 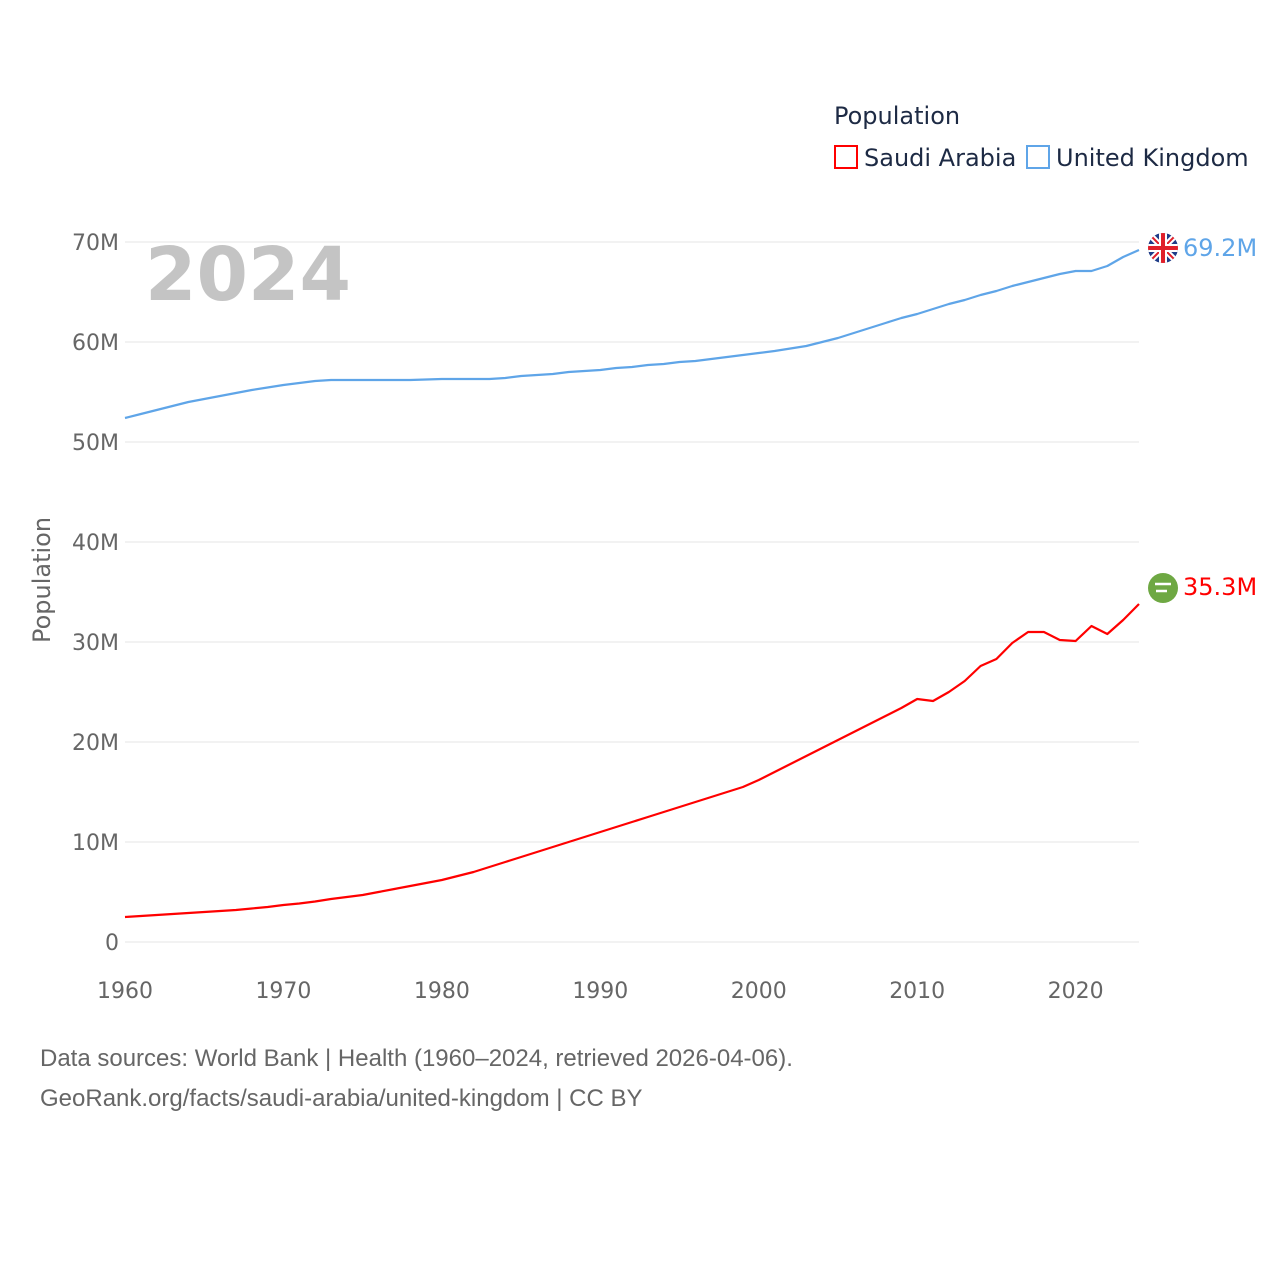 What do you see at coordinates (759, 991) in the screenshot?
I see `x-tick-label: 2000` at bounding box center [759, 991].